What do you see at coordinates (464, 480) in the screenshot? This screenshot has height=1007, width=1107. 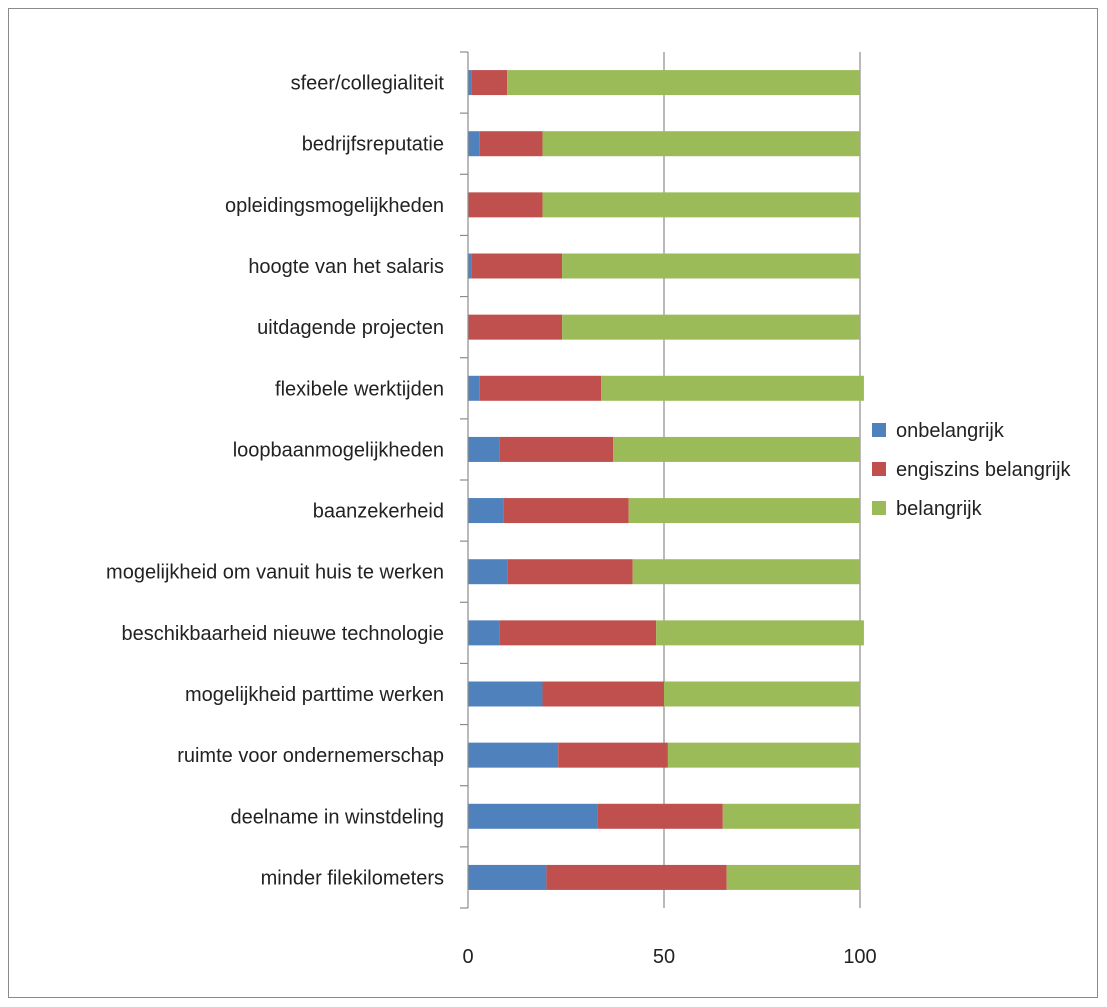 I see `axes` at bounding box center [464, 480].